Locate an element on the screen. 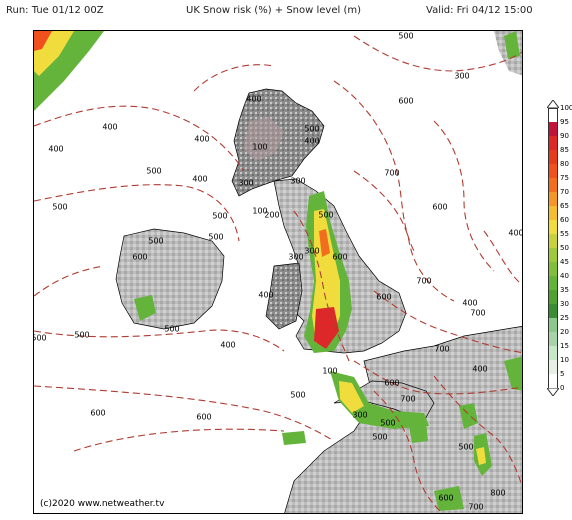  snow-risk-core-north-england is located at coordinates (324, 243).